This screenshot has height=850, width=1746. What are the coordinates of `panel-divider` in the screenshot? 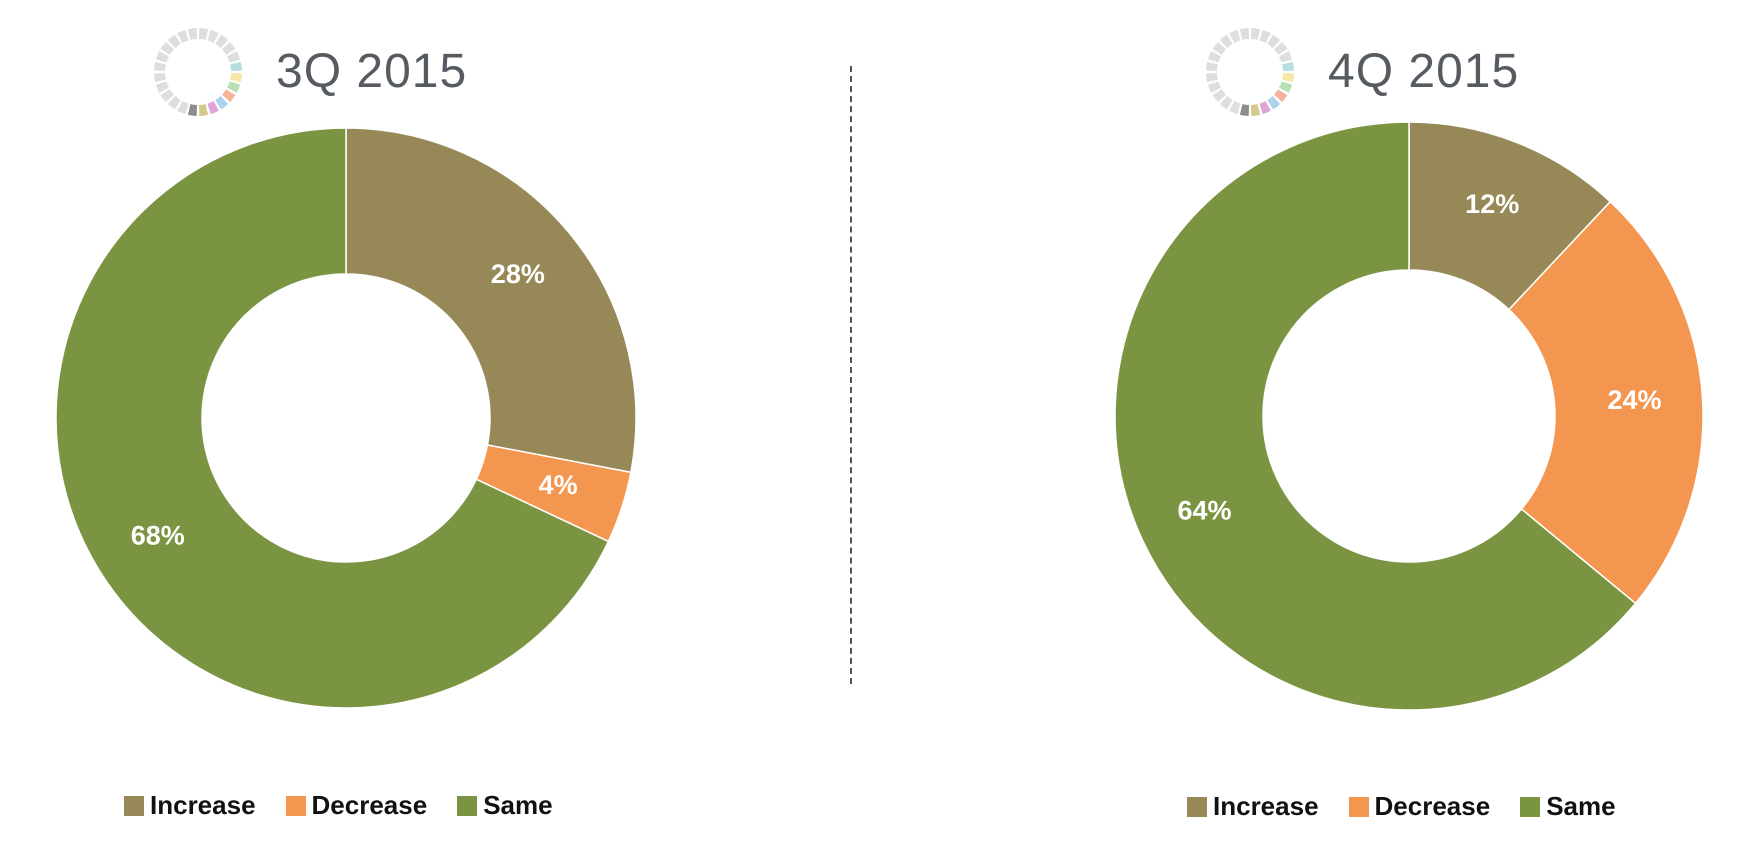 It's located at (851, 375).